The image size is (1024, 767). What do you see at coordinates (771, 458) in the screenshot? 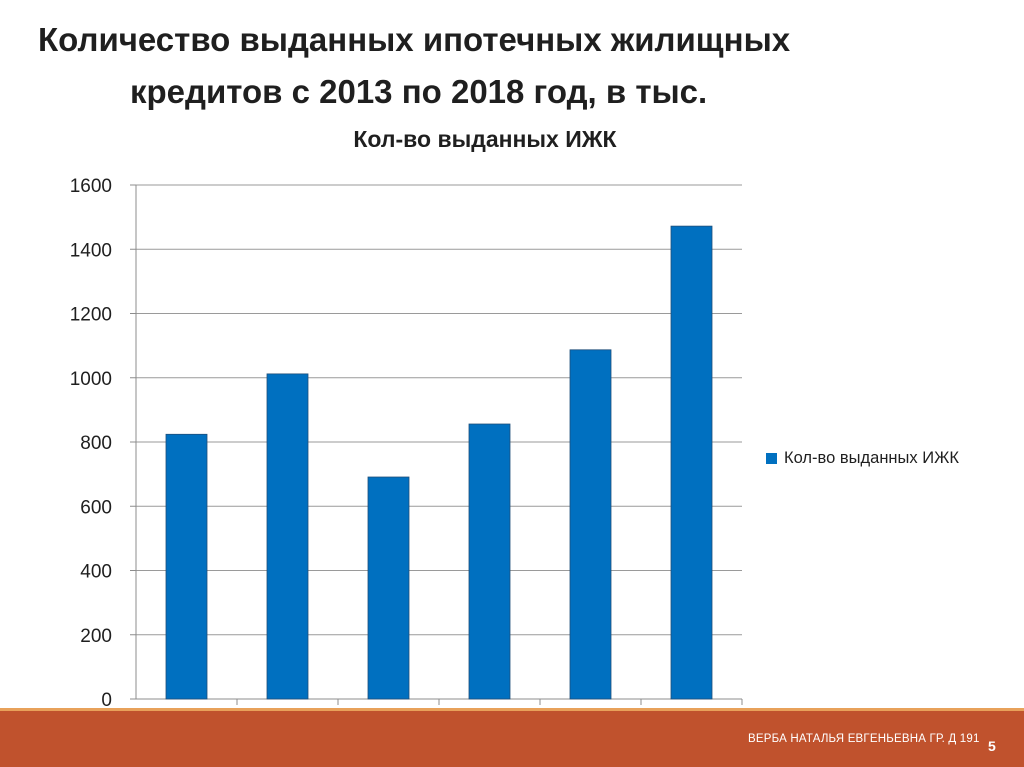
I see `legend-swatch` at bounding box center [771, 458].